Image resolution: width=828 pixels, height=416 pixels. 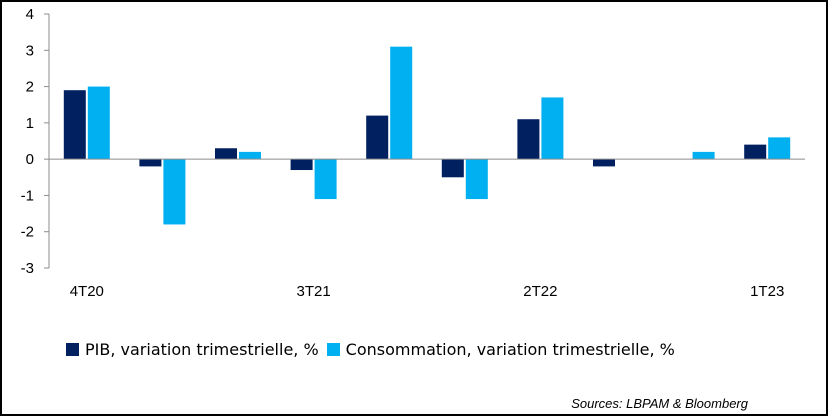 What do you see at coordinates (72, 349) in the screenshot?
I see `legend-swatch-pib` at bounding box center [72, 349].